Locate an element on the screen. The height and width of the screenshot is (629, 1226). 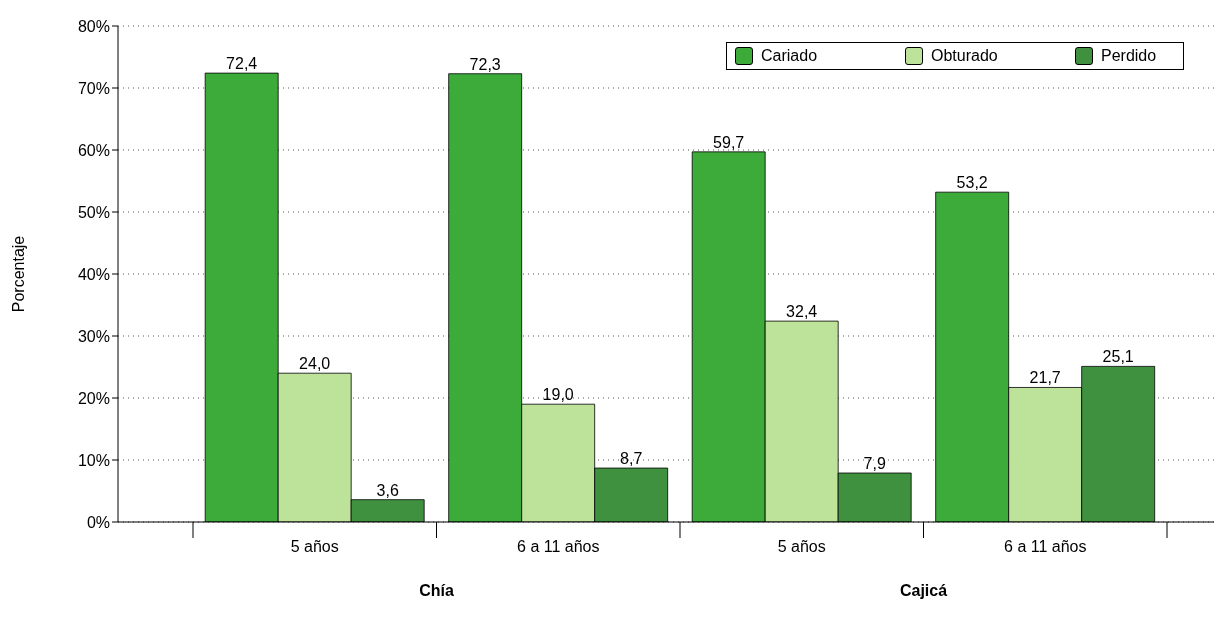
data-label: 32,4 is located at coordinates (802, 312).